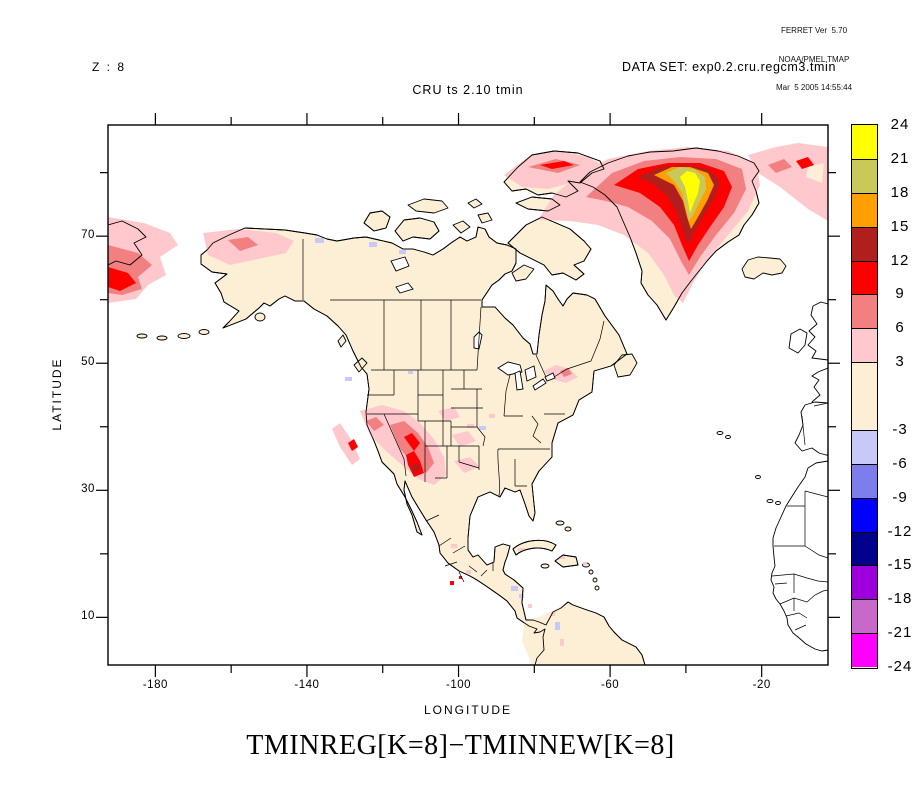  What do you see at coordinates (729, 67) in the screenshot?
I see `dataset-label: DATA SET: exp0.2.cru.regcm3.tmin` at bounding box center [729, 67].